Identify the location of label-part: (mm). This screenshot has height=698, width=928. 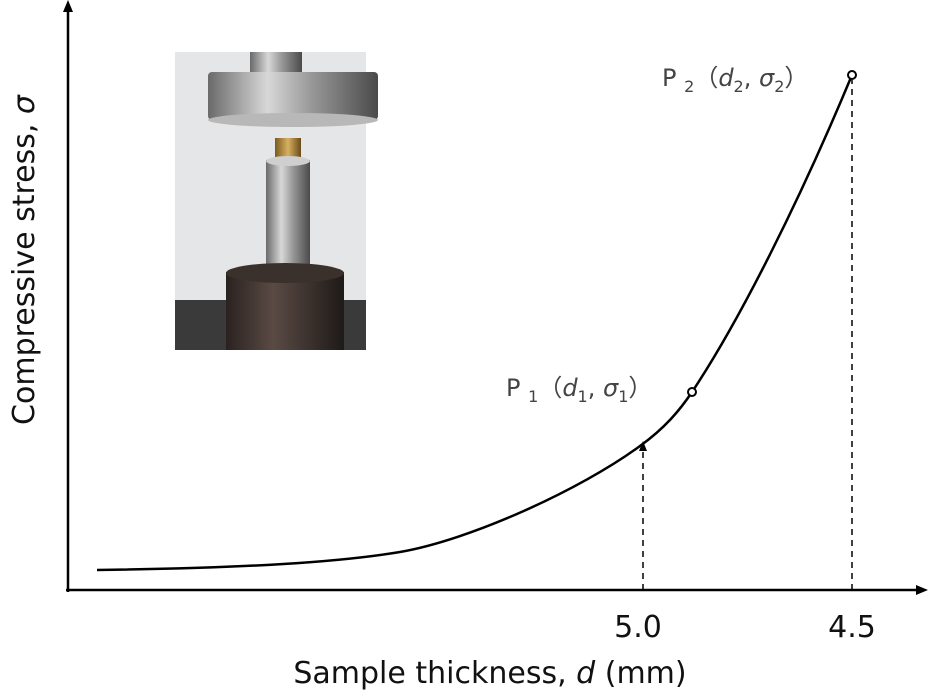
(640, 673).